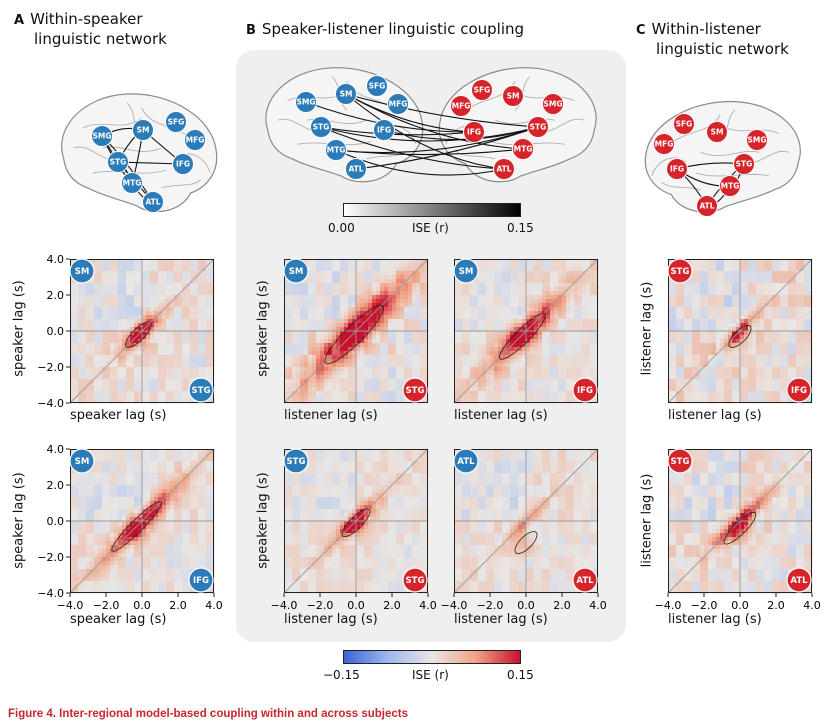 This screenshot has height=727, width=835. Describe the element at coordinates (143, 130) in the screenshot. I see `node-sm-speaker: SM` at that location.